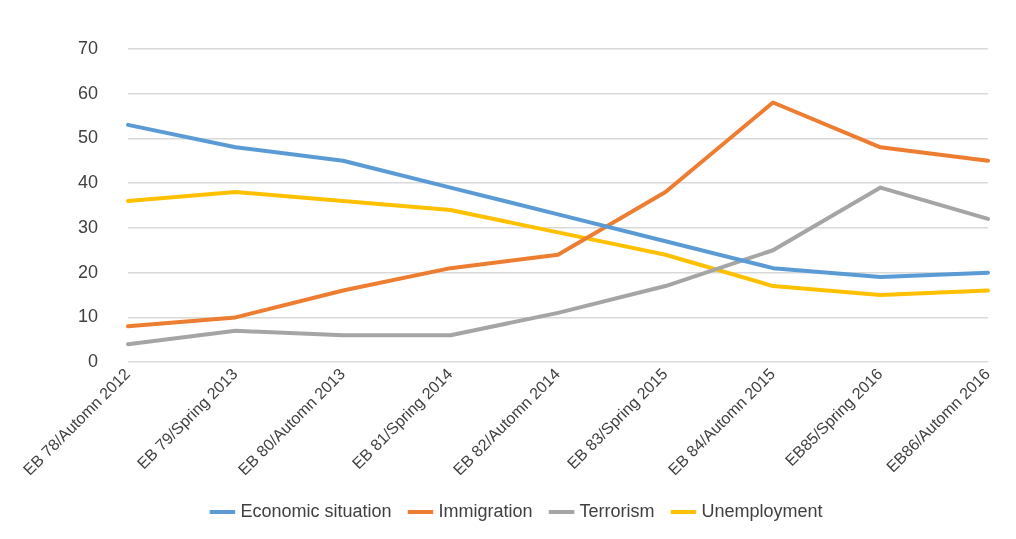 Image resolution: width=1016 pixels, height=539 pixels. Describe the element at coordinates (88, 182) in the screenshot. I see `y-tick-label: 40` at that location.